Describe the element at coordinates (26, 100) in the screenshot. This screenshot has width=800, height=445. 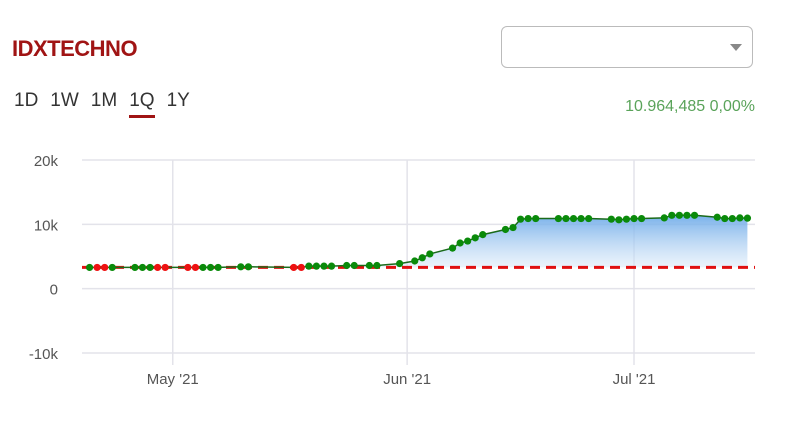
I see `tab-1d: 1D` at that location.